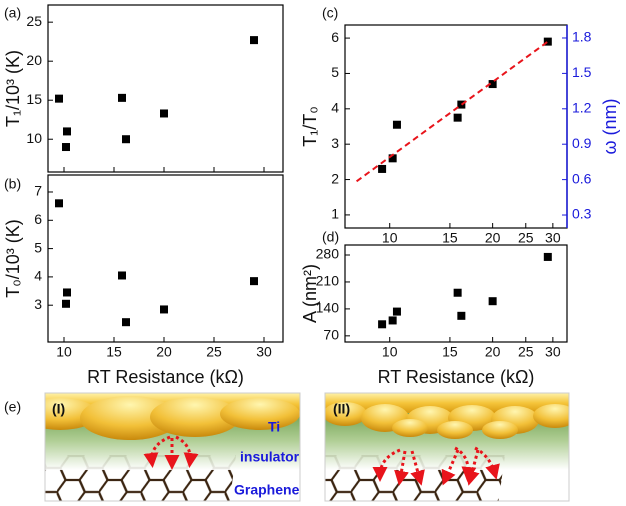  I want to click on layer-label: Ti, so click(274, 427).